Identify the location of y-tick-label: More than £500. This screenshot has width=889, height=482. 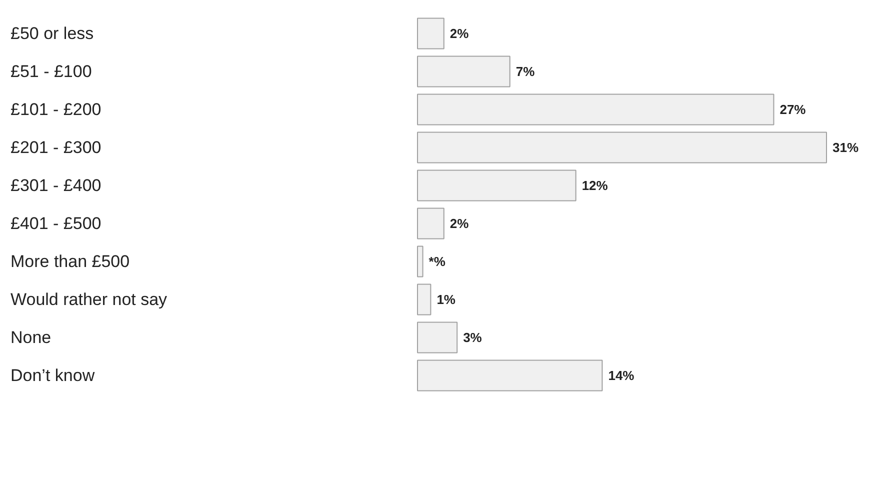
(70, 261).